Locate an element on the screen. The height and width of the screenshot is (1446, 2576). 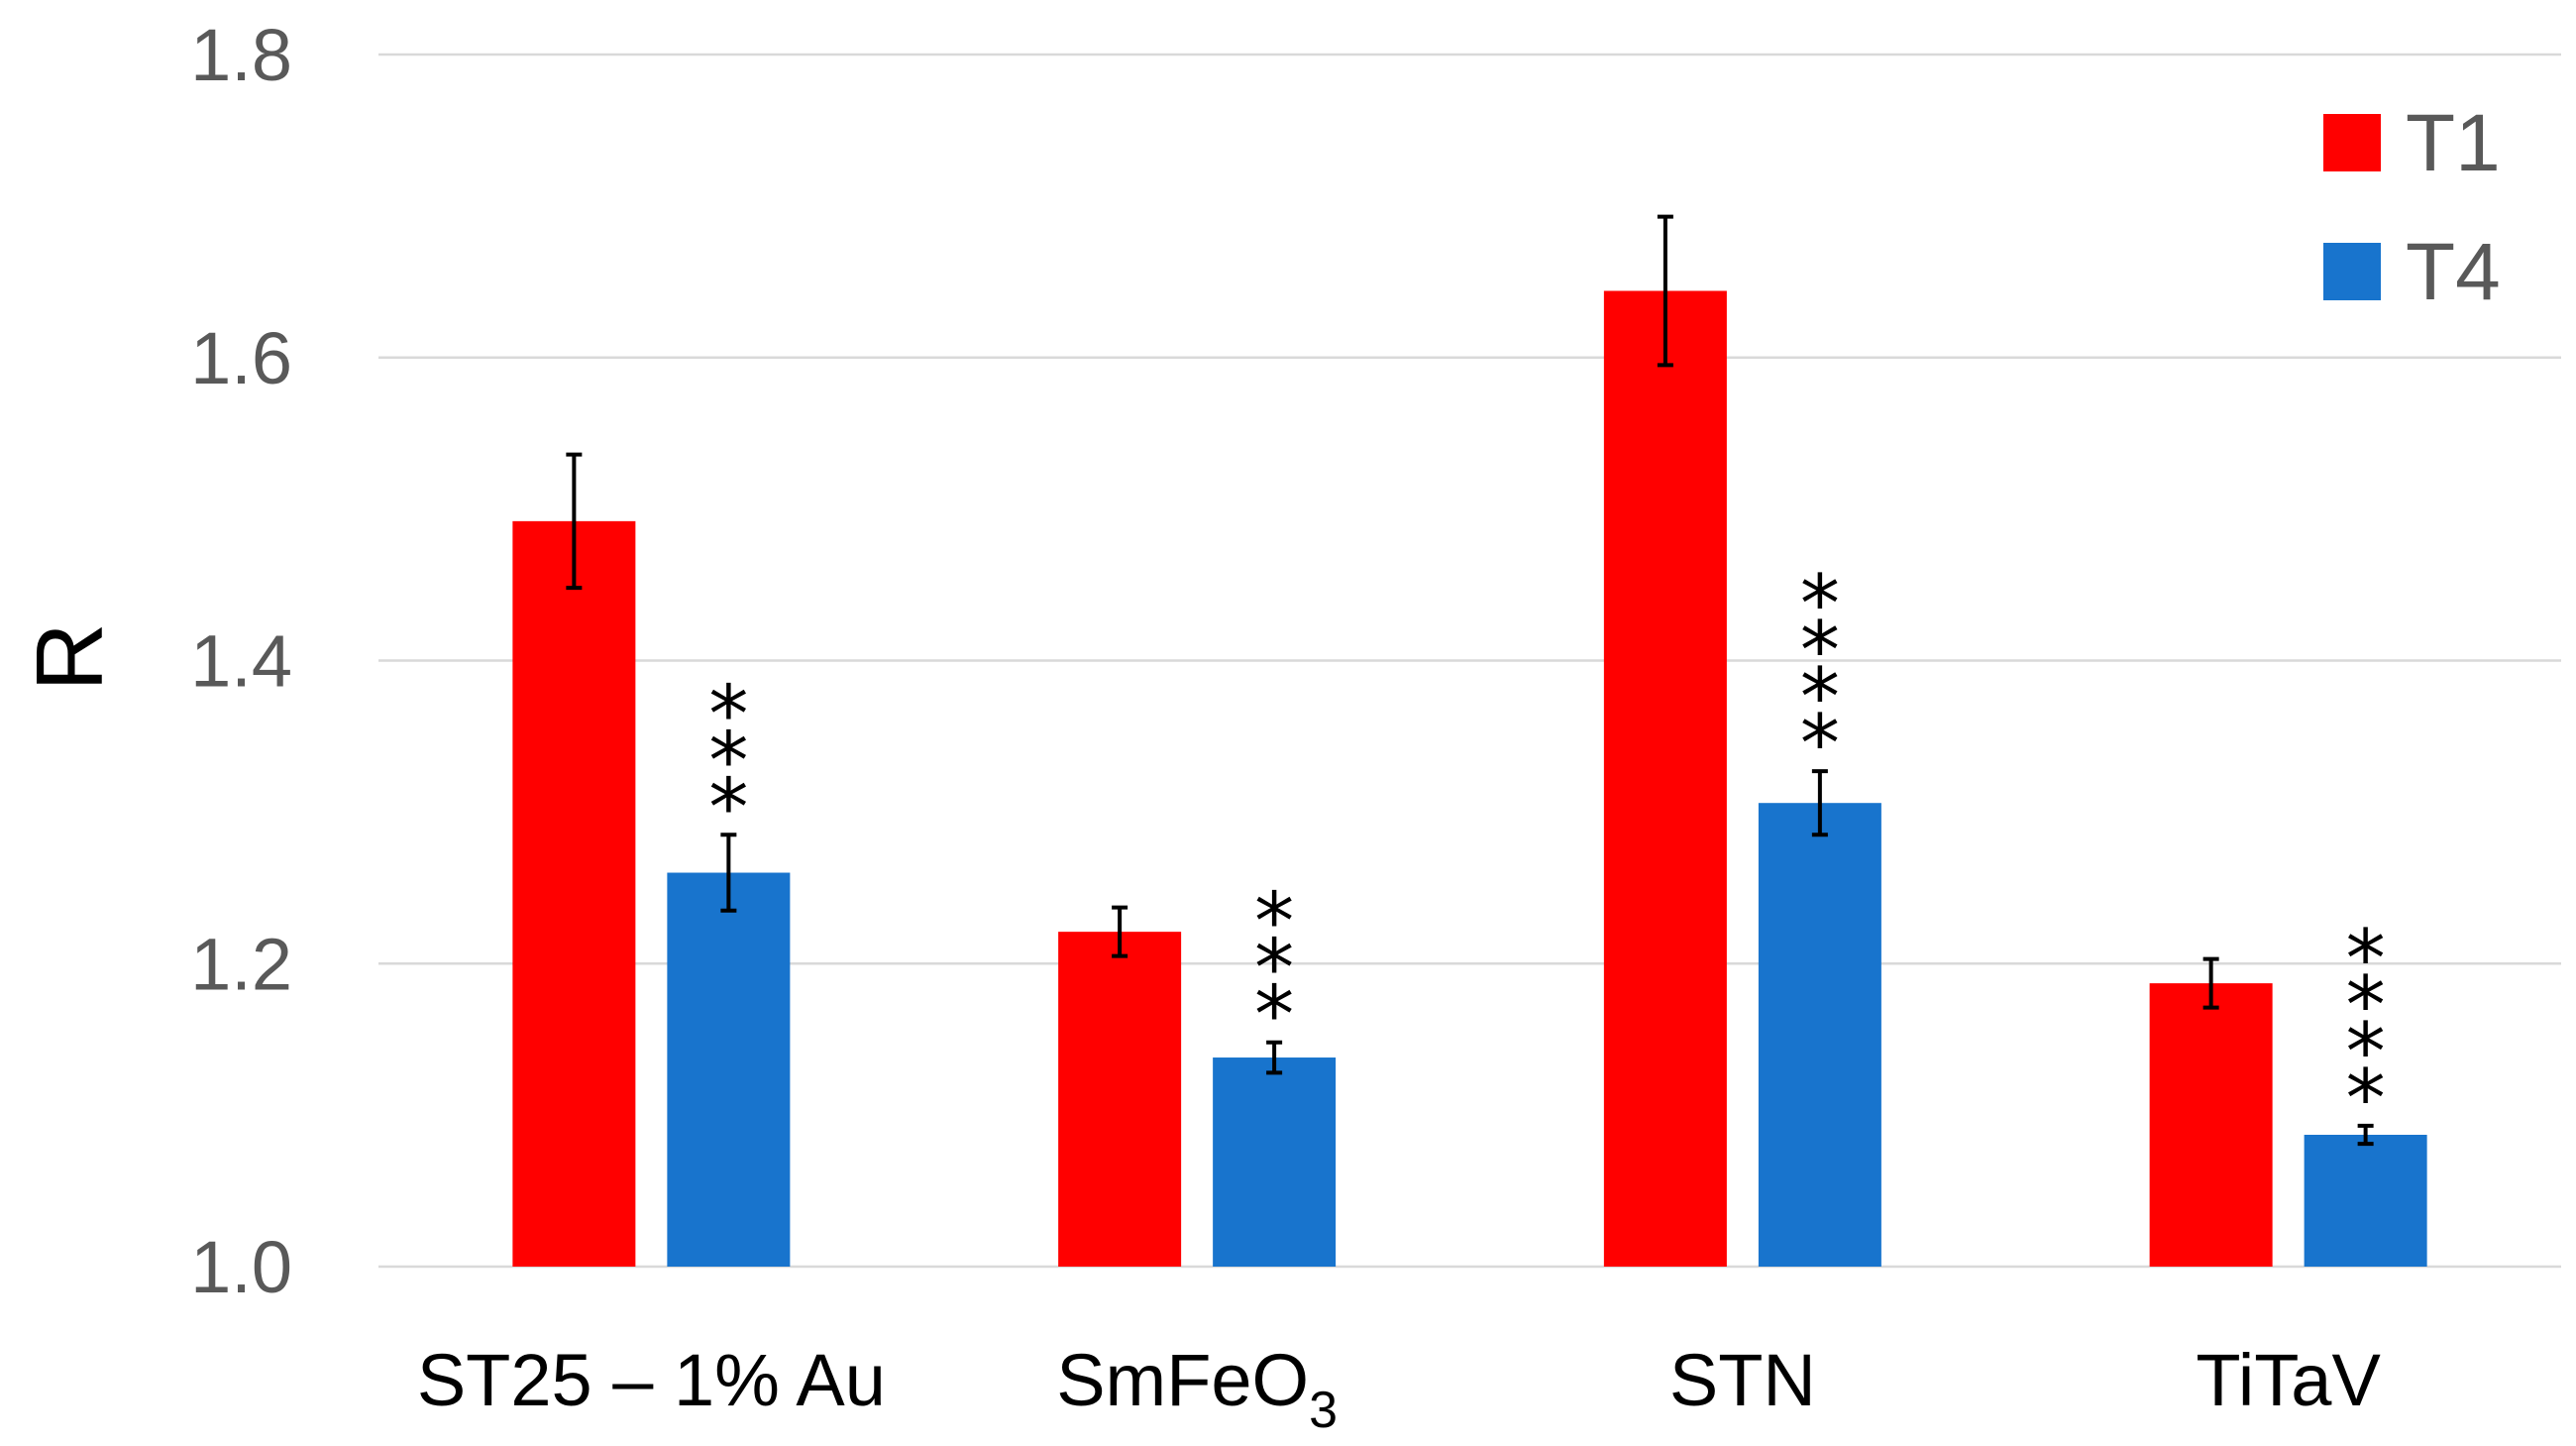
legend-item-t1: T1 is located at coordinates (2412, 143).